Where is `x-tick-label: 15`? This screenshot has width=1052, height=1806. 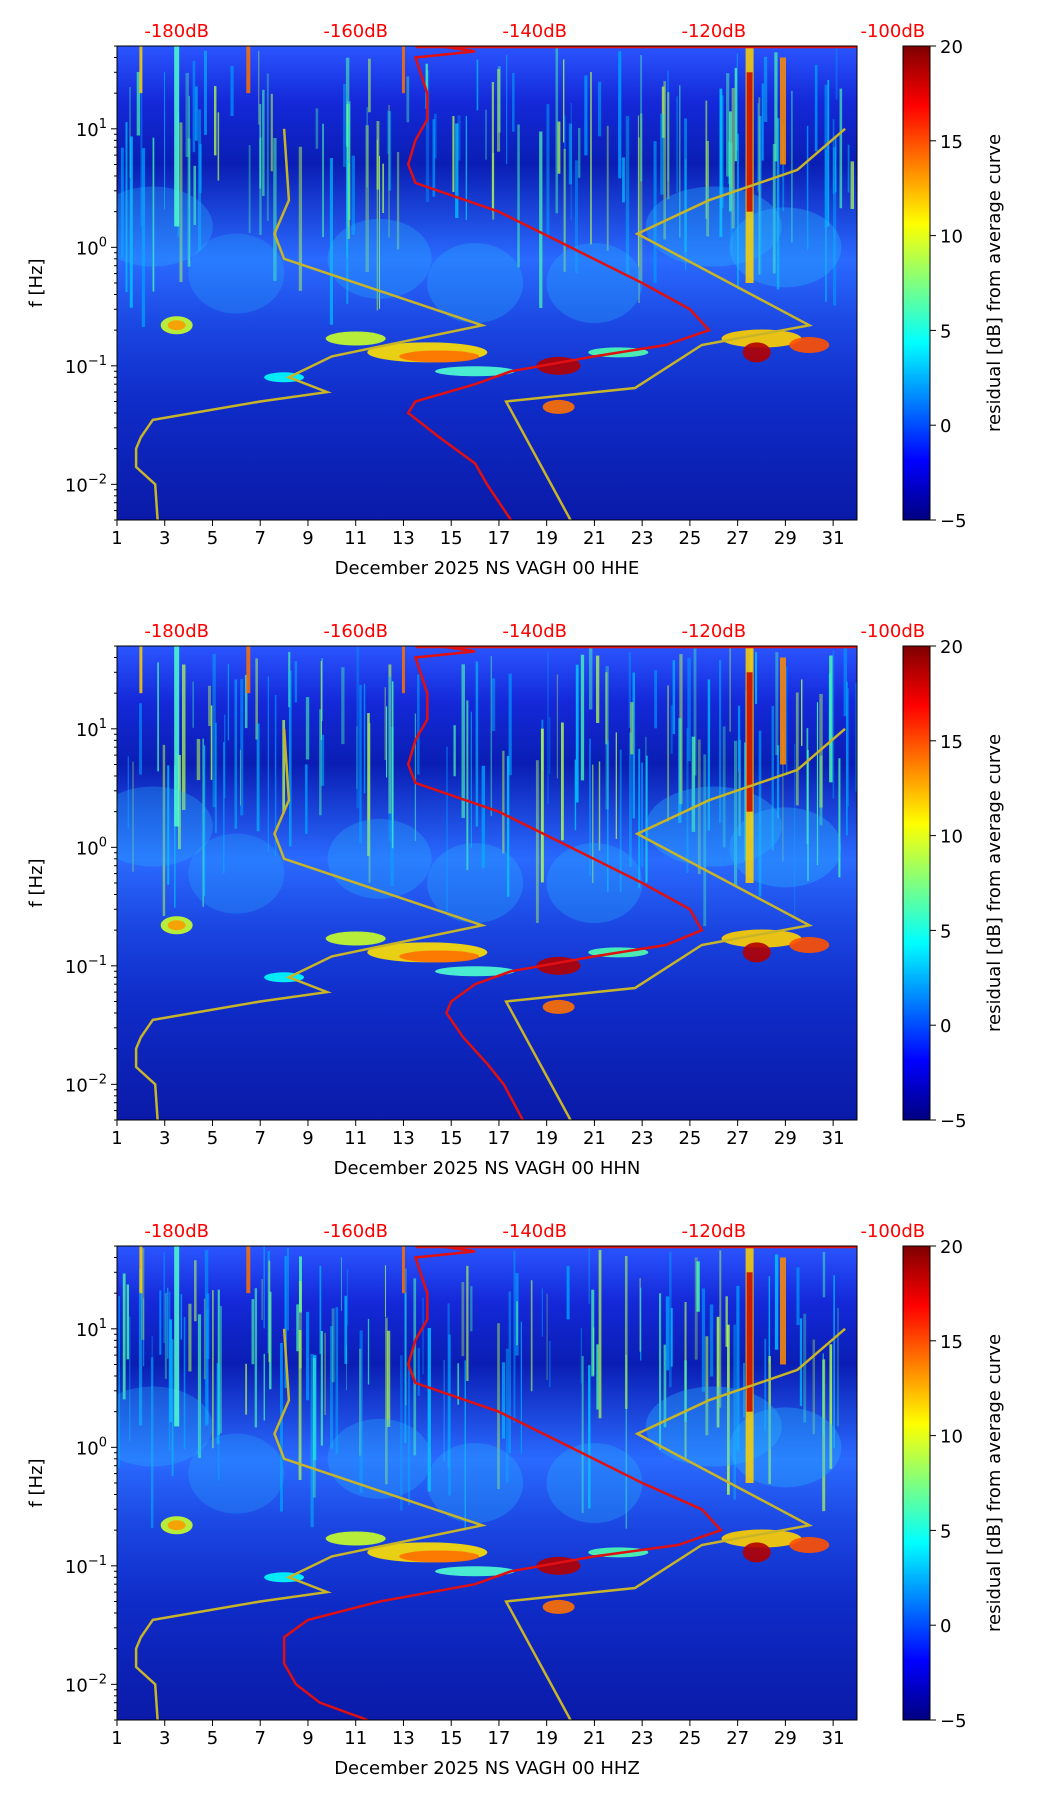 x-tick-label: 15 is located at coordinates (451, 538).